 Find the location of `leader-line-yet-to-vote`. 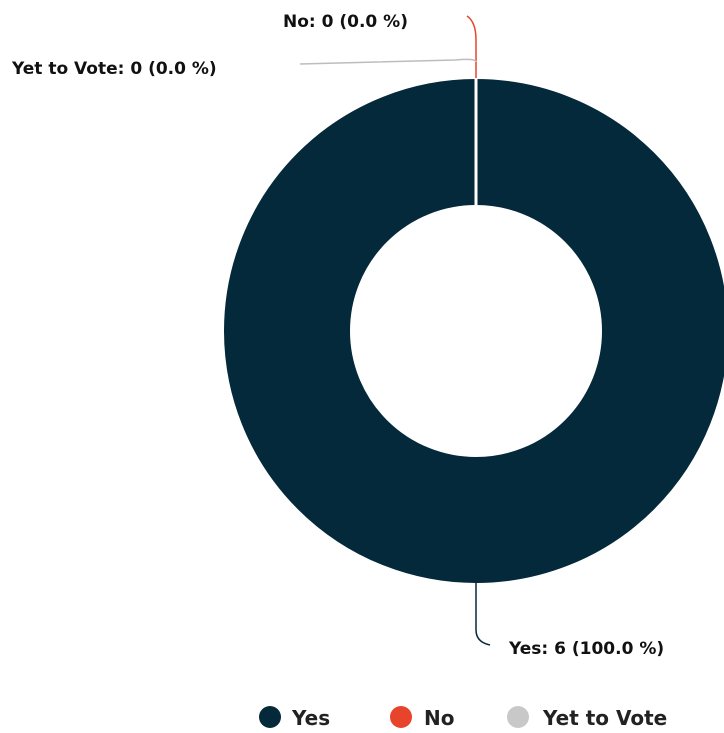

leader-line-yet-to-vote is located at coordinates (388, 61).